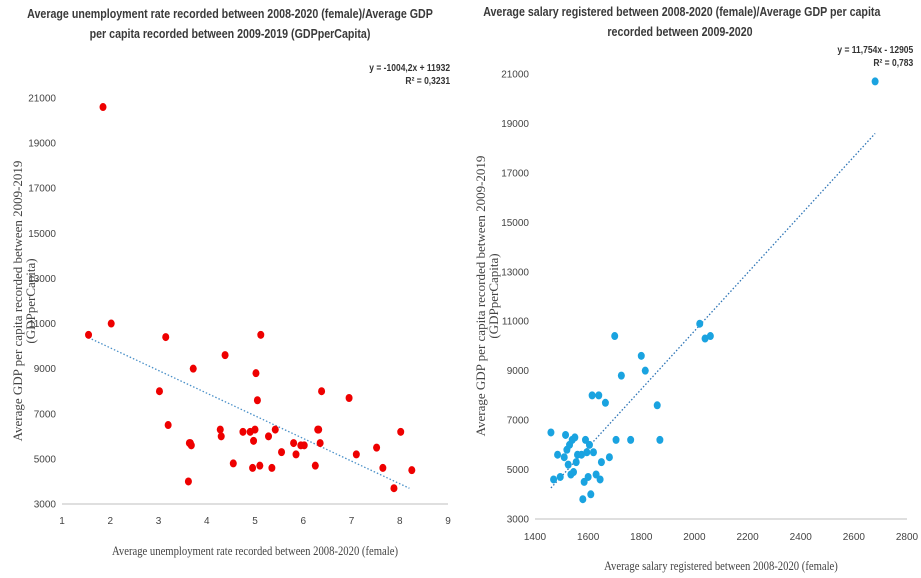 The height and width of the screenshot is (578, 921). I want to click on y-tick-label: 11000, so click(516, 322).